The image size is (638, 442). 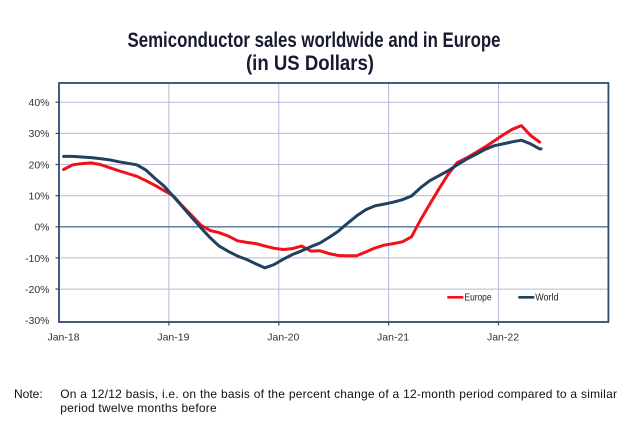 What do you see at coordinates (478, 297) in the screenshot?
I see `svg-text: Europe` at bounding box center [478, 297].